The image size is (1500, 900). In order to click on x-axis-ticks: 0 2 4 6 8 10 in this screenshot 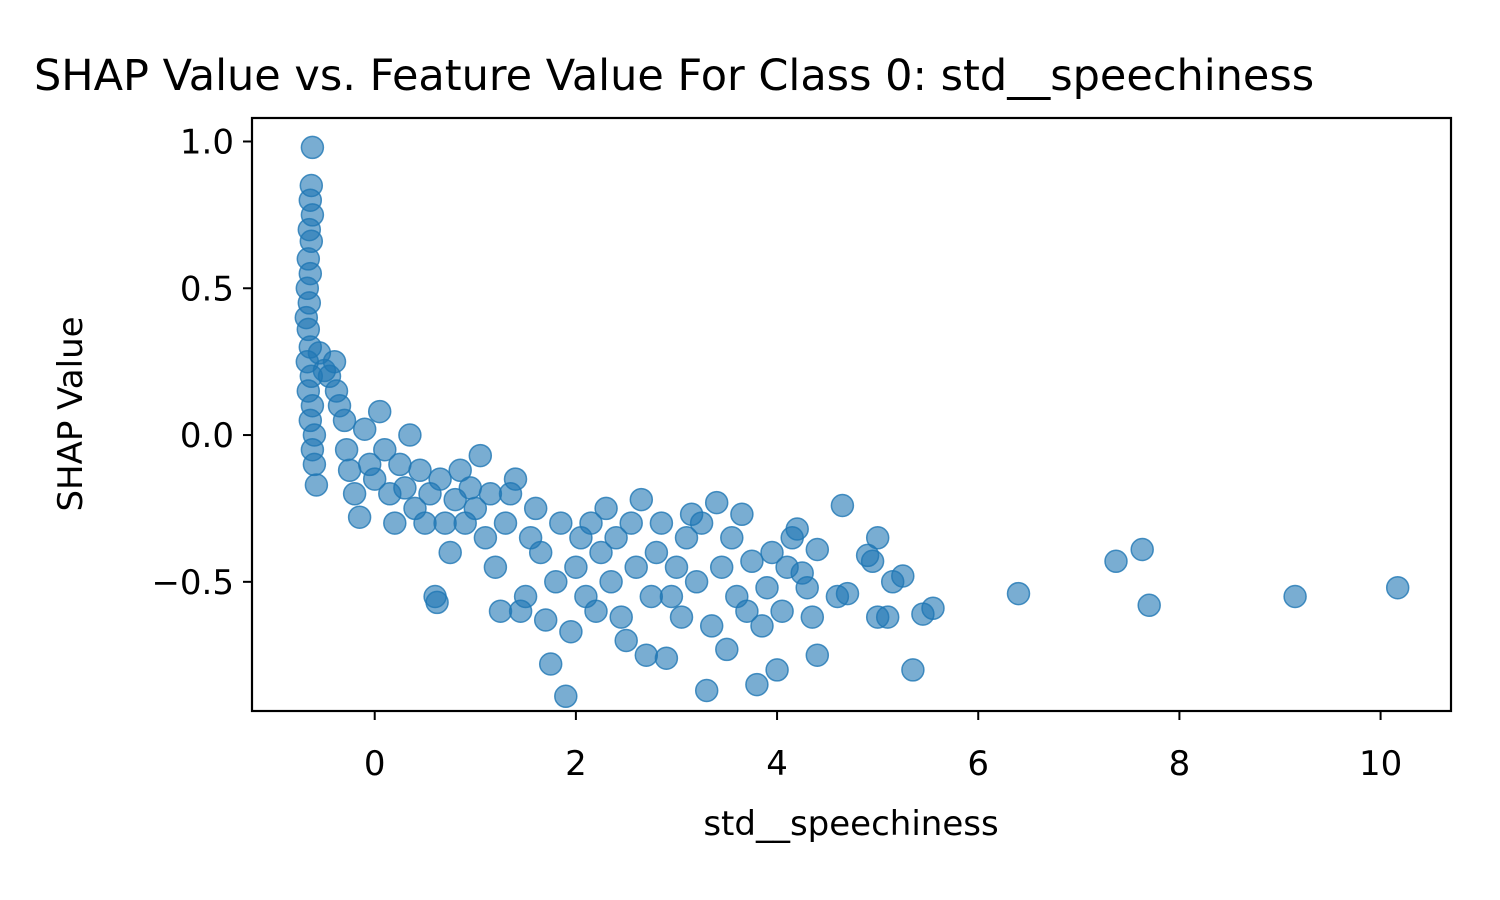, I will do `click(883, 747)`.